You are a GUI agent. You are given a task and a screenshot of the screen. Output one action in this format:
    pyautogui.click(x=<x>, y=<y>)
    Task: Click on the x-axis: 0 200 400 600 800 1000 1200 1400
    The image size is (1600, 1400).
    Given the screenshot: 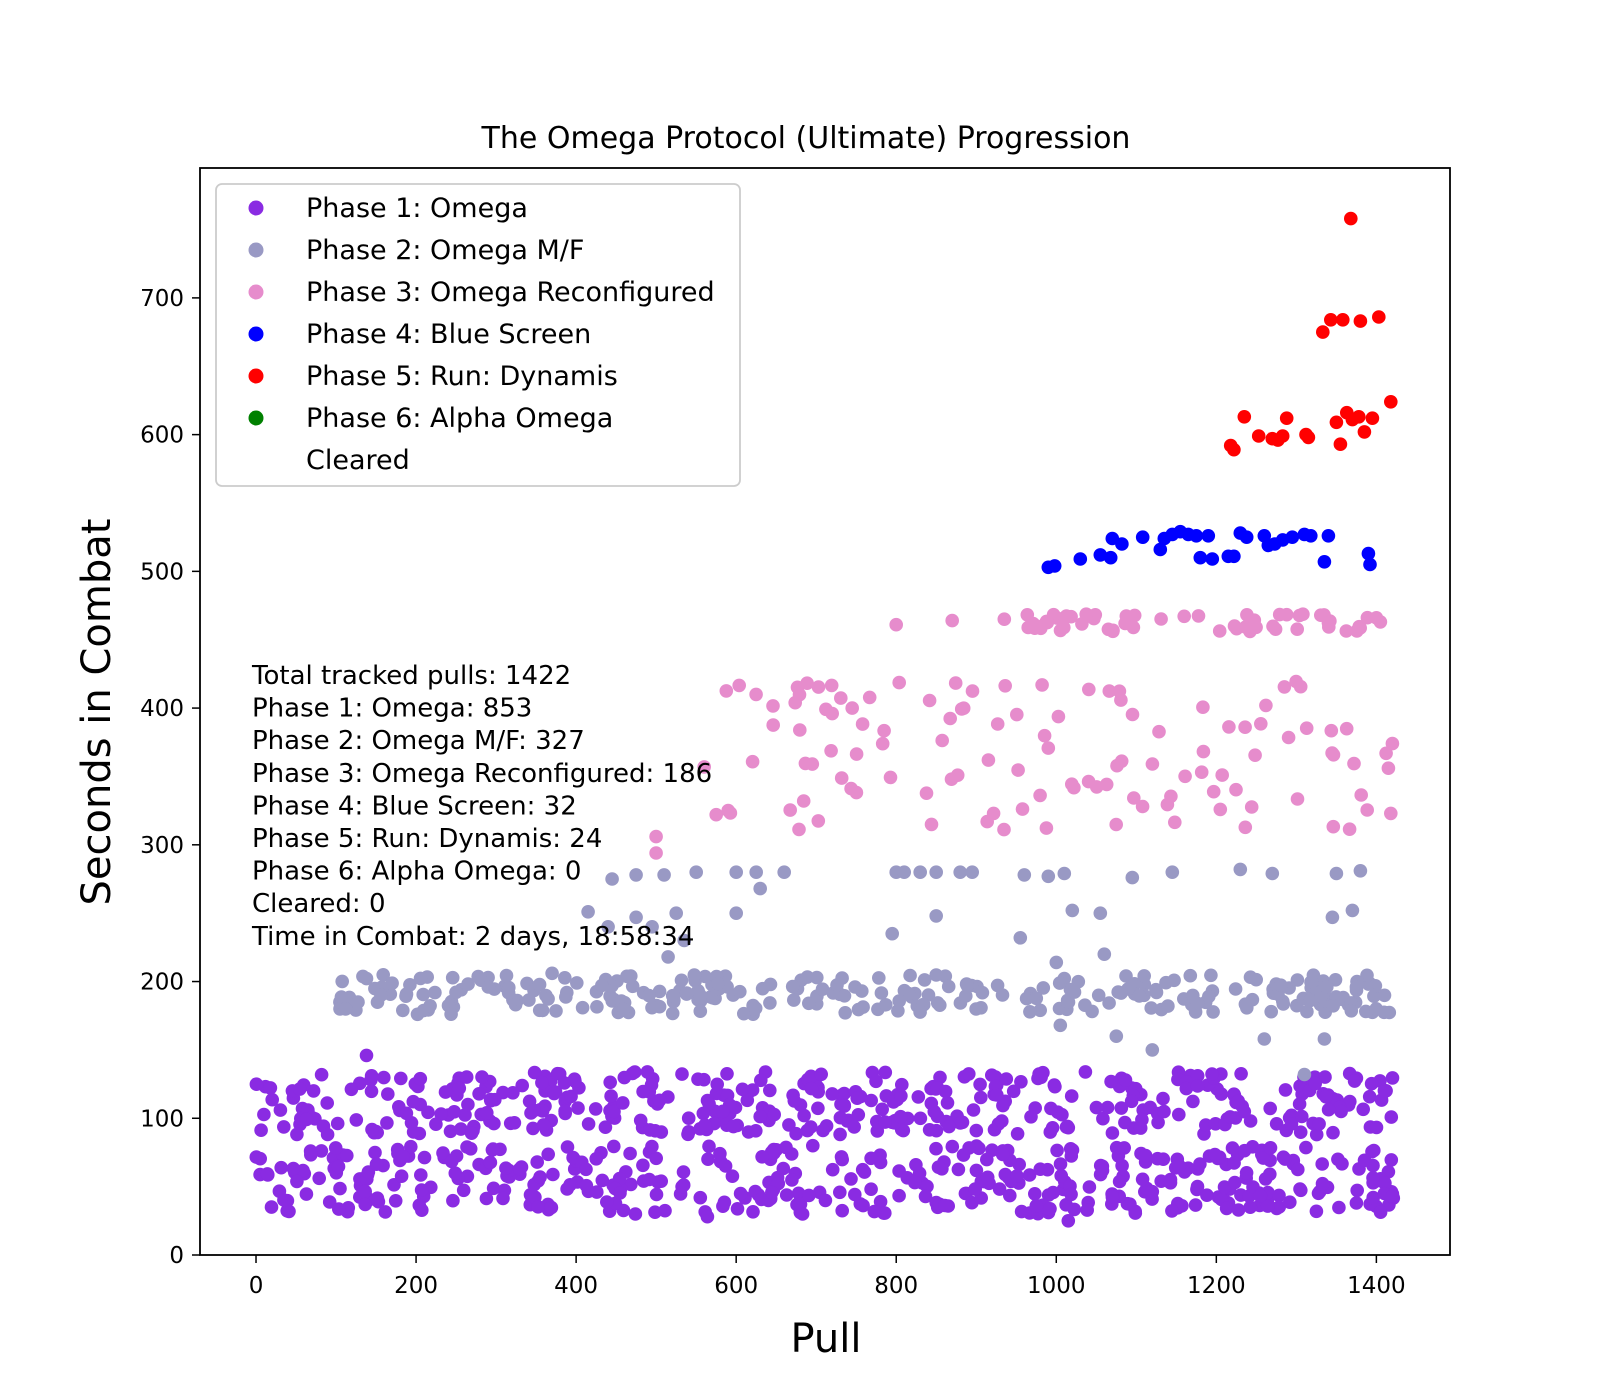 What is the action you would take?
    pyautogui.click(x=827, y=1277)
    